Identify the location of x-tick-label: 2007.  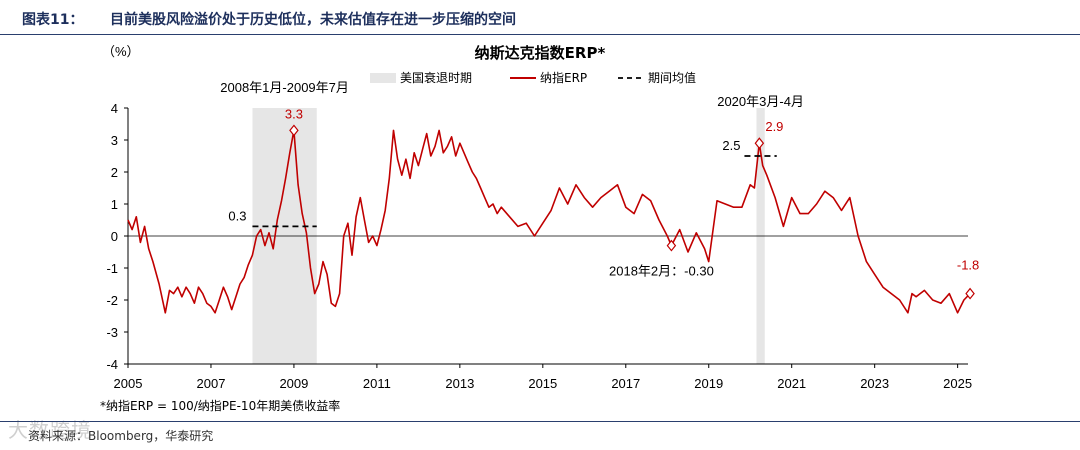
(211, 383).